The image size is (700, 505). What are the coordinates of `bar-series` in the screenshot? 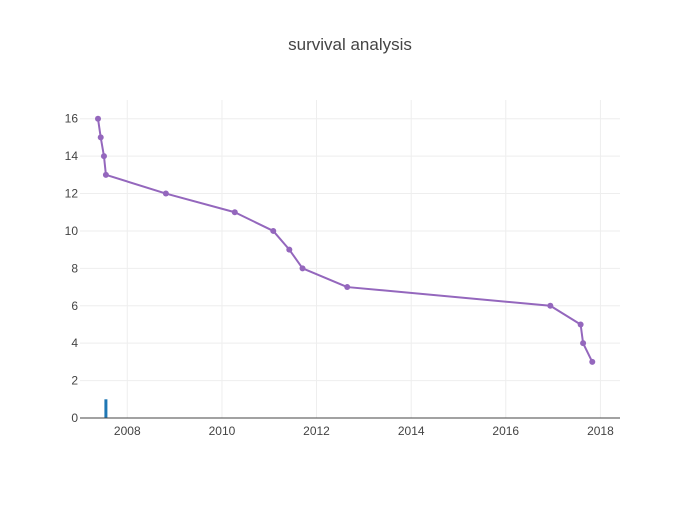 It's located at (106, 408).